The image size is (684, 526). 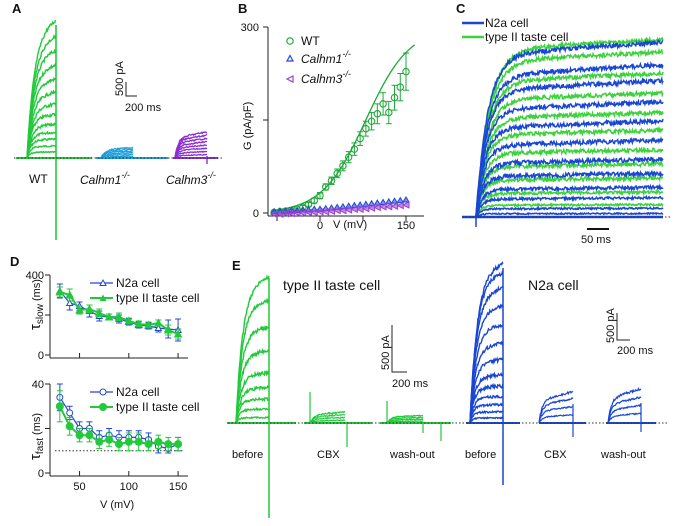 I want to click on panel-c-traces, so click(x=563, y=131).